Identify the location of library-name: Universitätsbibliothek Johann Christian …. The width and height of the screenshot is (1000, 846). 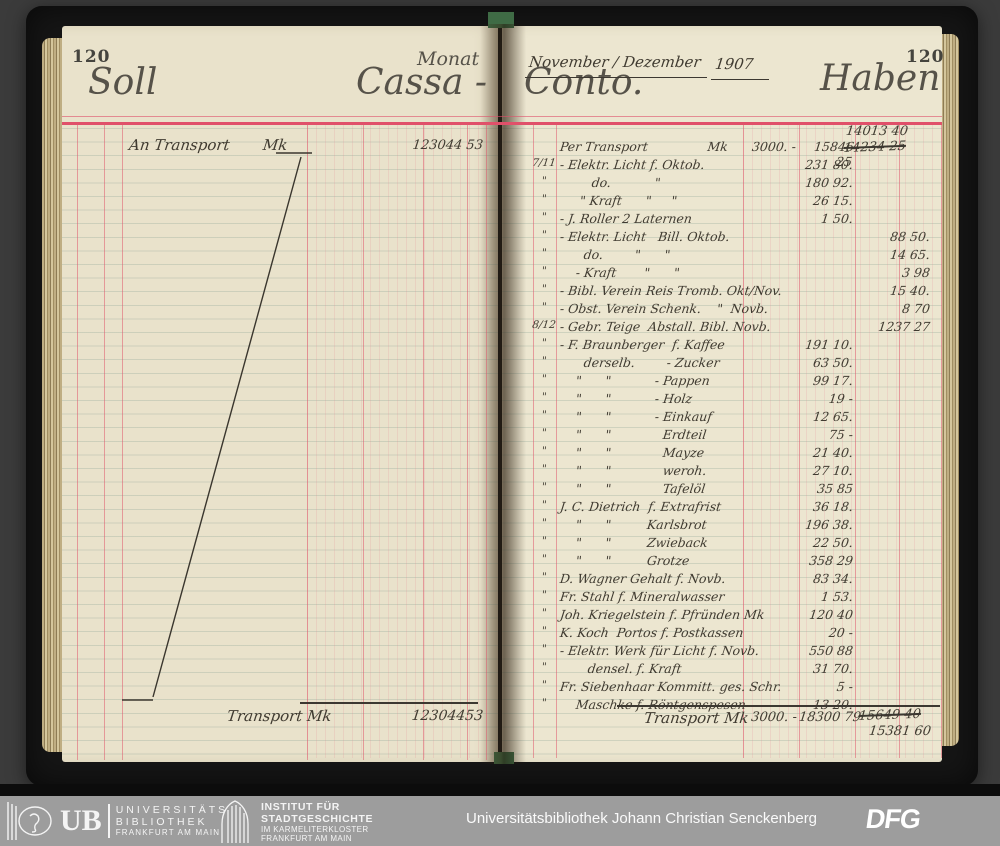
(642, 818).